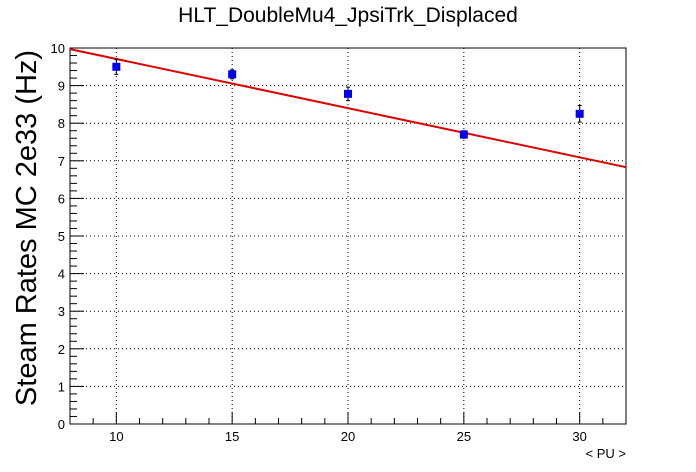 This screenshot has width=696, height=472. What do you see at coordinates (61, 274) in the screenshot?
I see `y-tick-label: 4` at bounding box center [61, 274].